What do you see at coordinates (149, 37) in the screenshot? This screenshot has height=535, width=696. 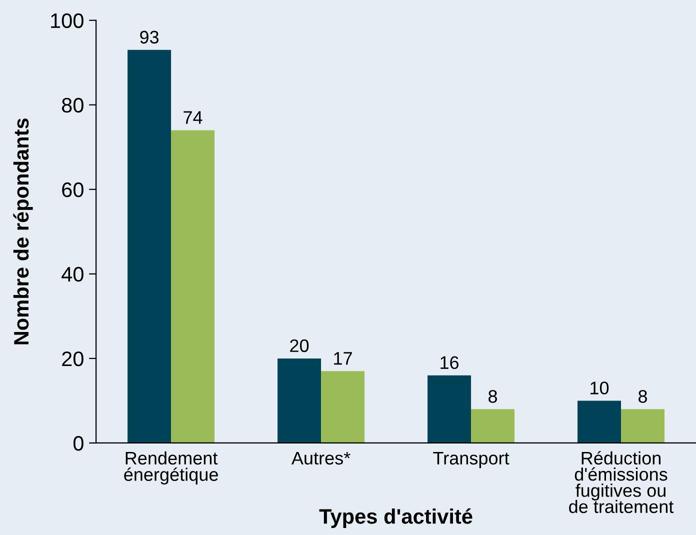 I see `data-label: 93` at bounding box center [149, 37].